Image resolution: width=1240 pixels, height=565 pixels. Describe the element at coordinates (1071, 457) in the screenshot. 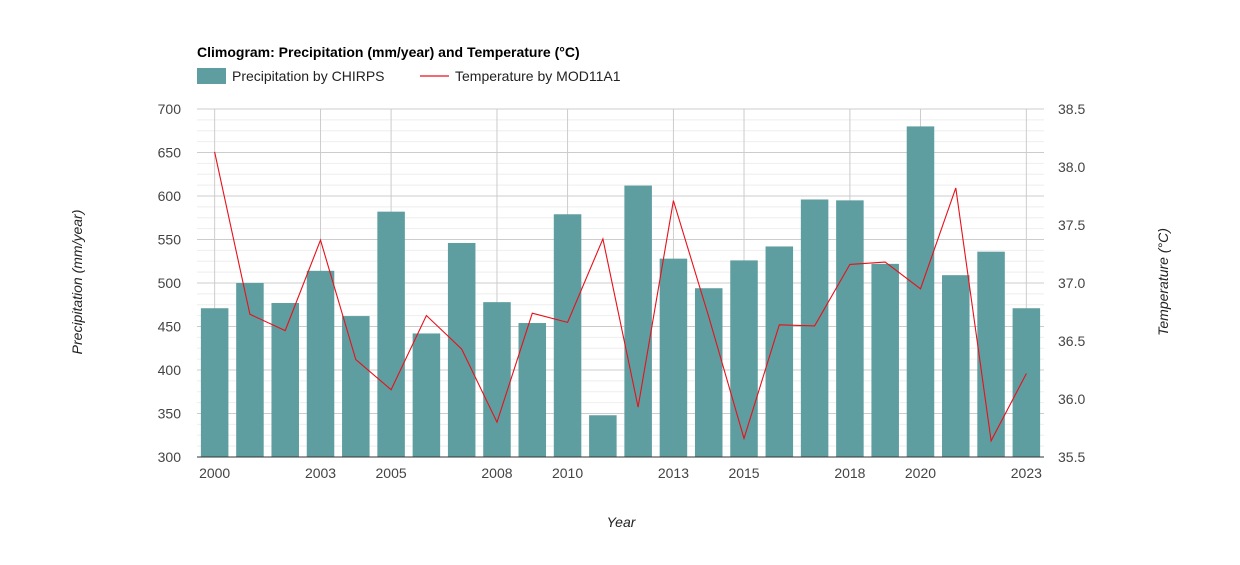

I see `y-axis-right-tick-label: 35.5` at that location.